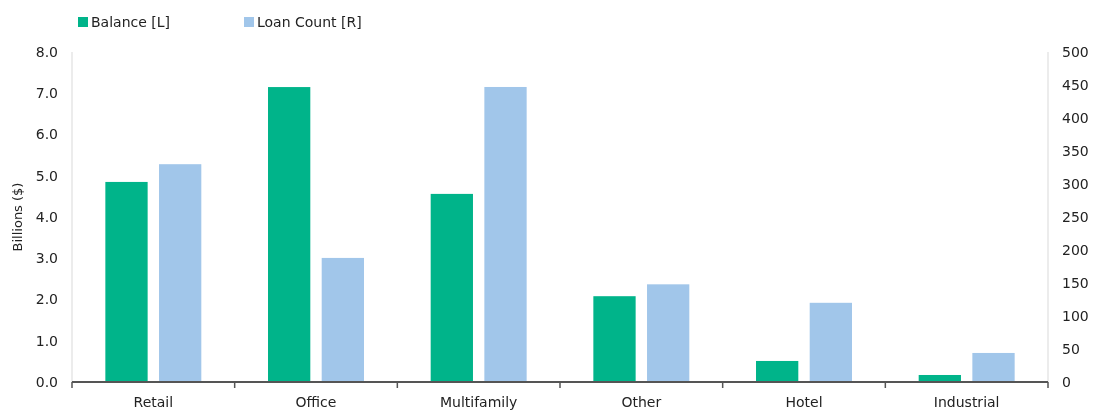 The image size is (1097, 416). Describe the element at coordinates (46, 381) in the screenshot. I see `y-tick-label: 0.0` at that location.